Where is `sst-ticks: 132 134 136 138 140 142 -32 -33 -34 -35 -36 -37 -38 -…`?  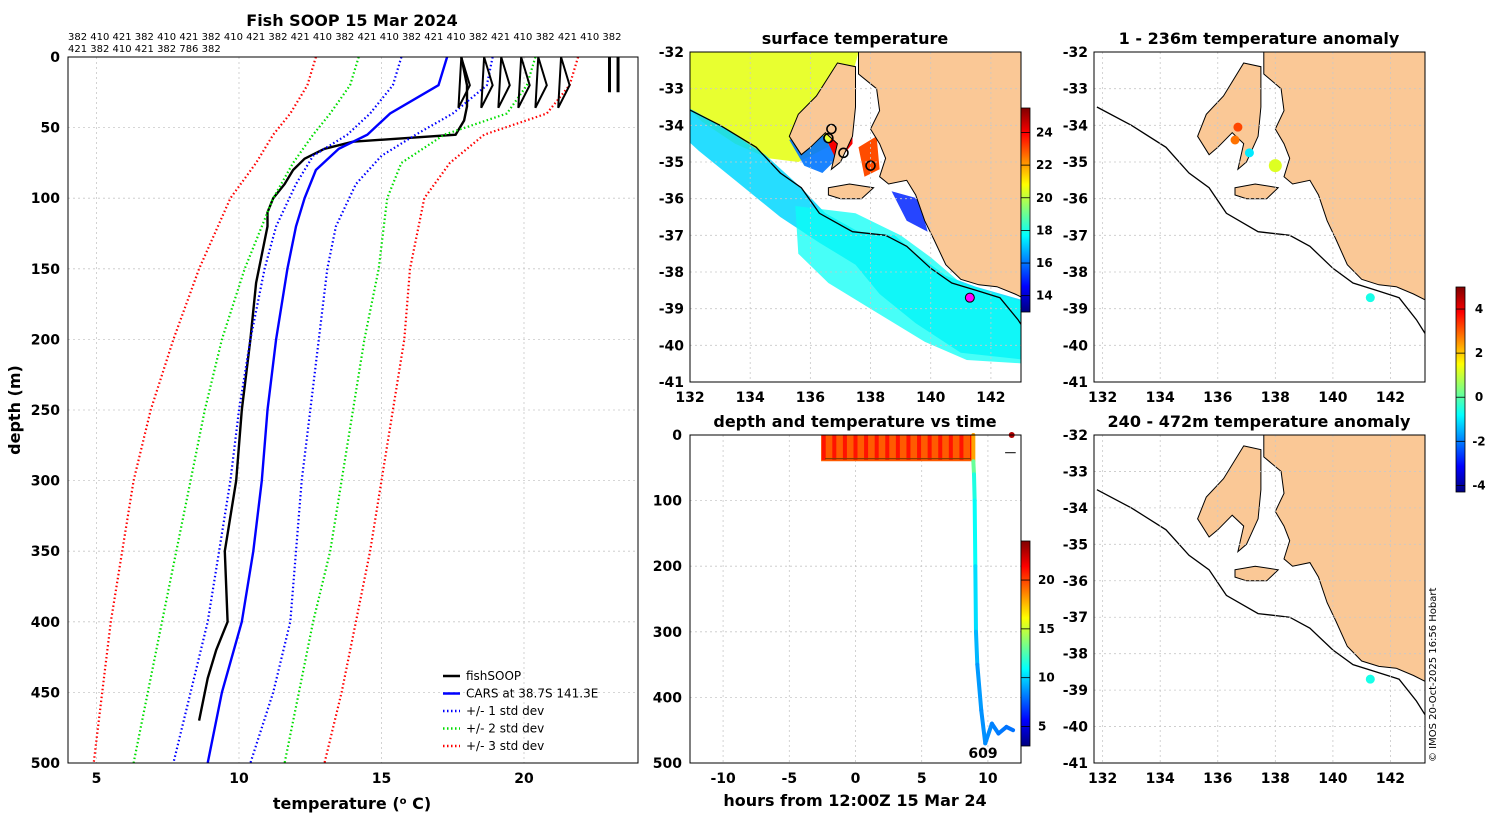 sst-ticks: 132 134 136 138 140 142 -32 -33 -34 -35 -36 -37 -38 -… is located at coordinates (832, 225).